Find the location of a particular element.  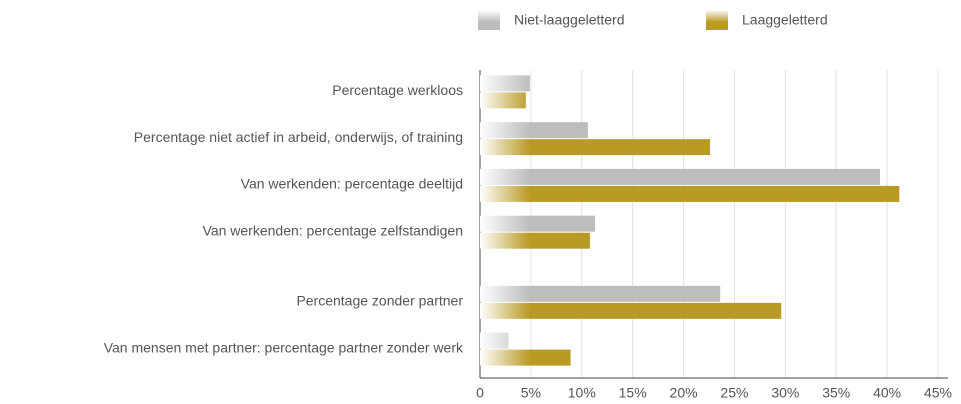

x-tick-label: 10% is located at coordinates (582, 393).